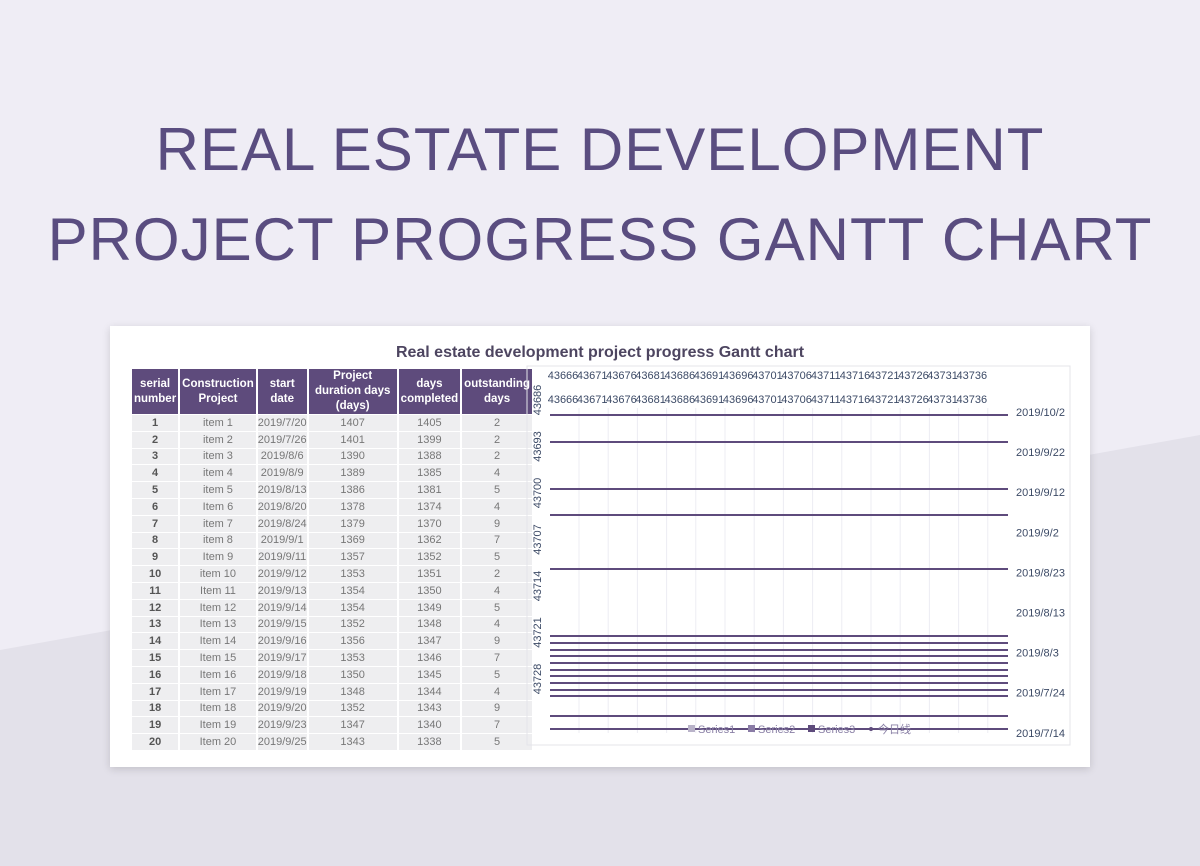 The image size is (1200, 866). What do you see at coordinates (538, 679) in the screenshot?
I see `y-tick-label-left: 43728` at bounding box center [538, 679].